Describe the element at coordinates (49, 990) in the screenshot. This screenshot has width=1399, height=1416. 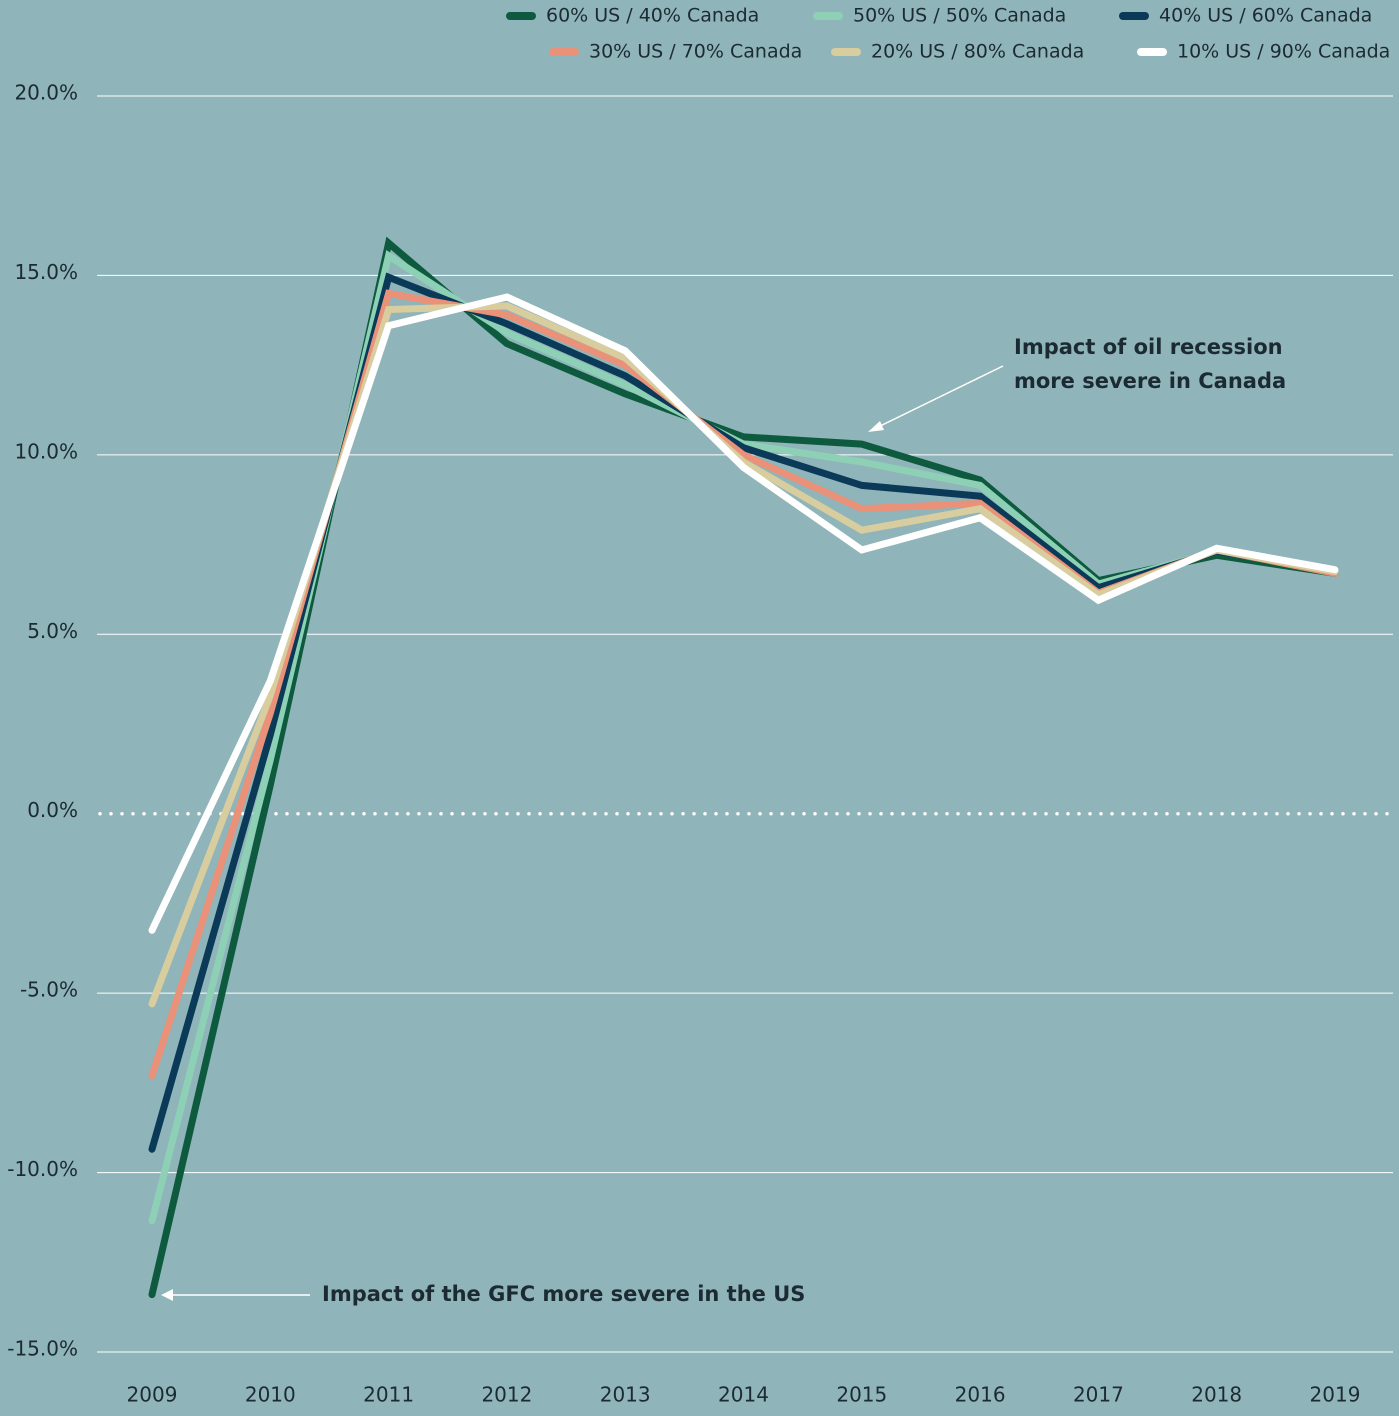
I see `y-tick-label: -5.0%` at that location.